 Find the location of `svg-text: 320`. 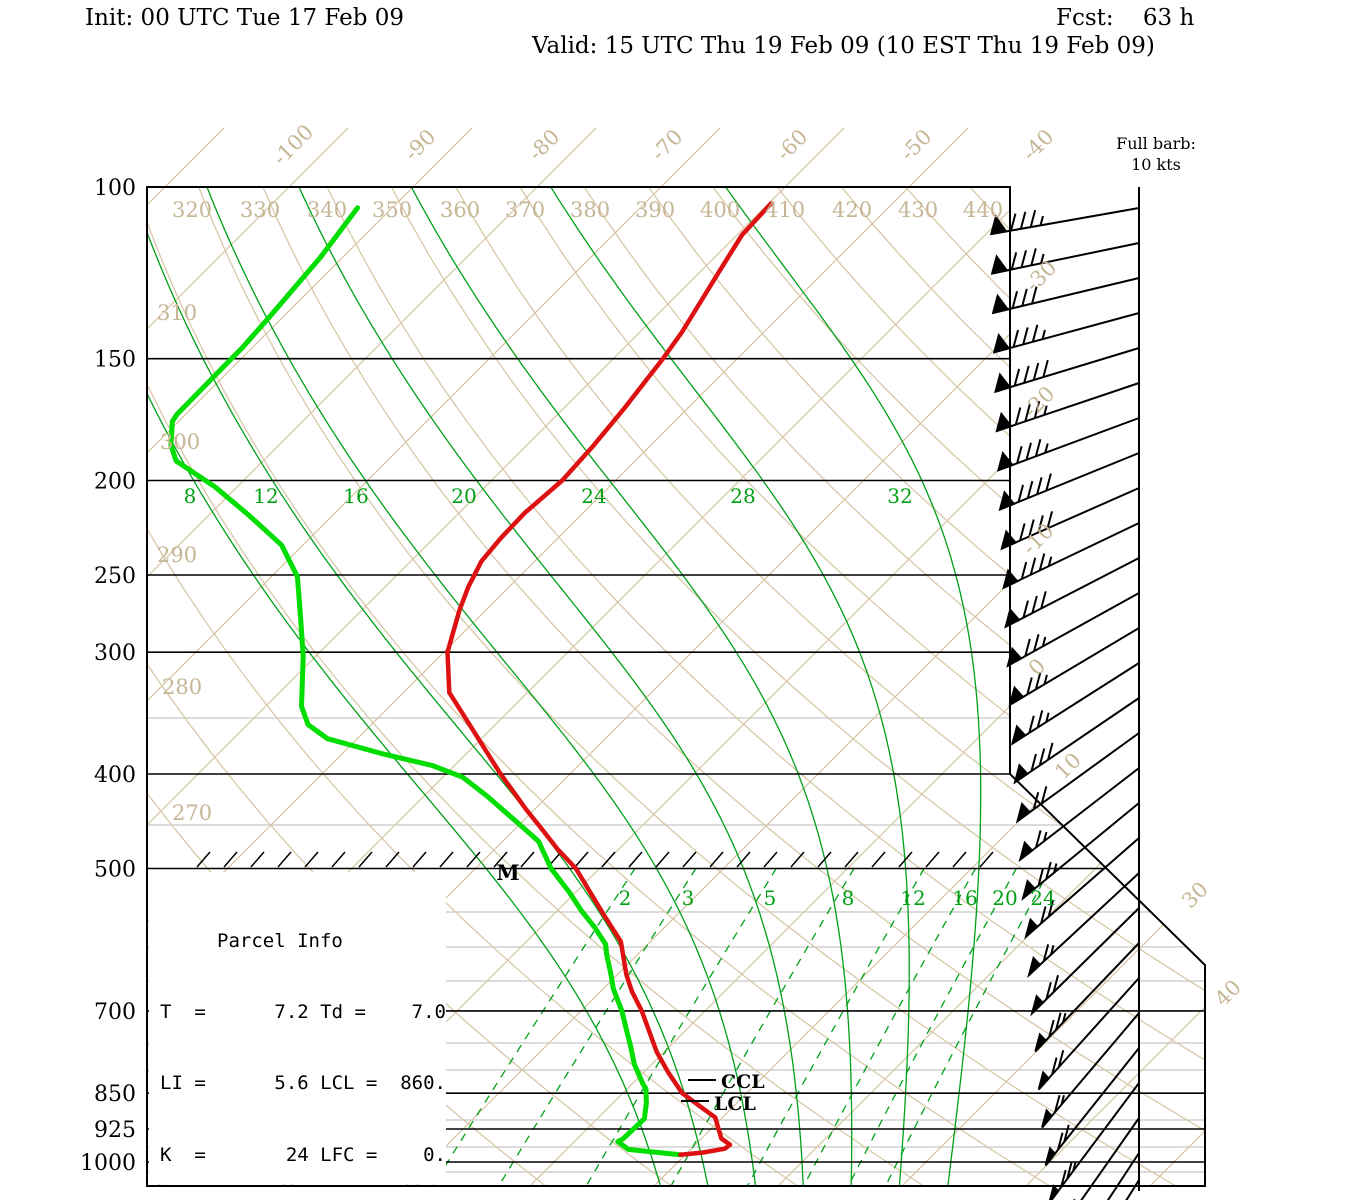

svg-text: 320 is located at coordinates (192, 210).